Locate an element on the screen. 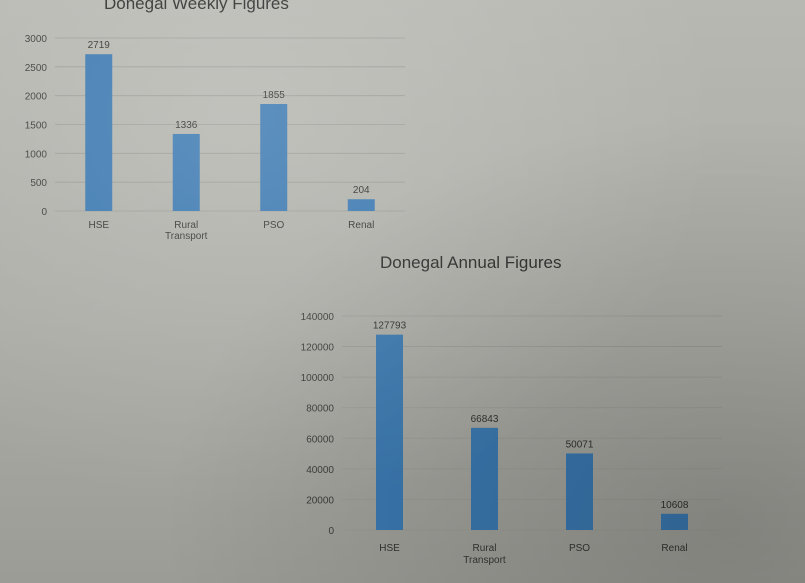 This screenshot has height=583, width=805. annual-y-tick-label: 120000 is located at coordinates (318, 348).